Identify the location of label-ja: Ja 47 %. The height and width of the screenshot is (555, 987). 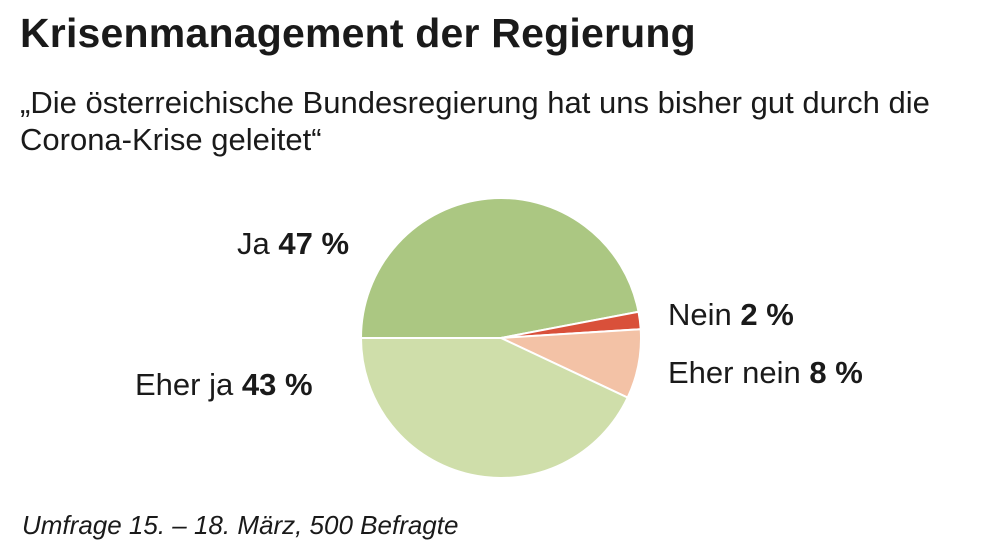
(293, 244).